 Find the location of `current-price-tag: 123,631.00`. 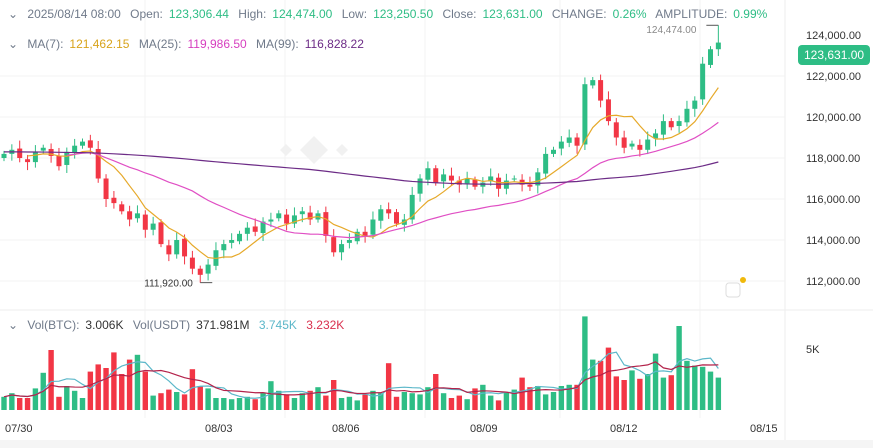

current-price-tag: 123,631.00 is located at coordinates (834, 55).